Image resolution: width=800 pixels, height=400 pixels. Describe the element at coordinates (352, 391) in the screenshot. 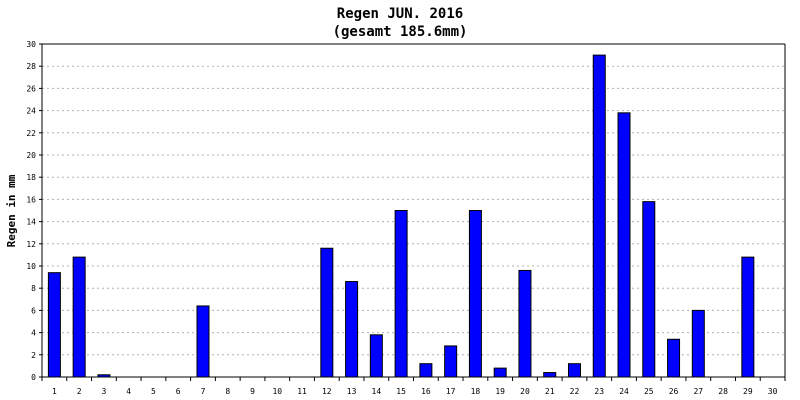

I see `x-tick-label: 13` at that location.